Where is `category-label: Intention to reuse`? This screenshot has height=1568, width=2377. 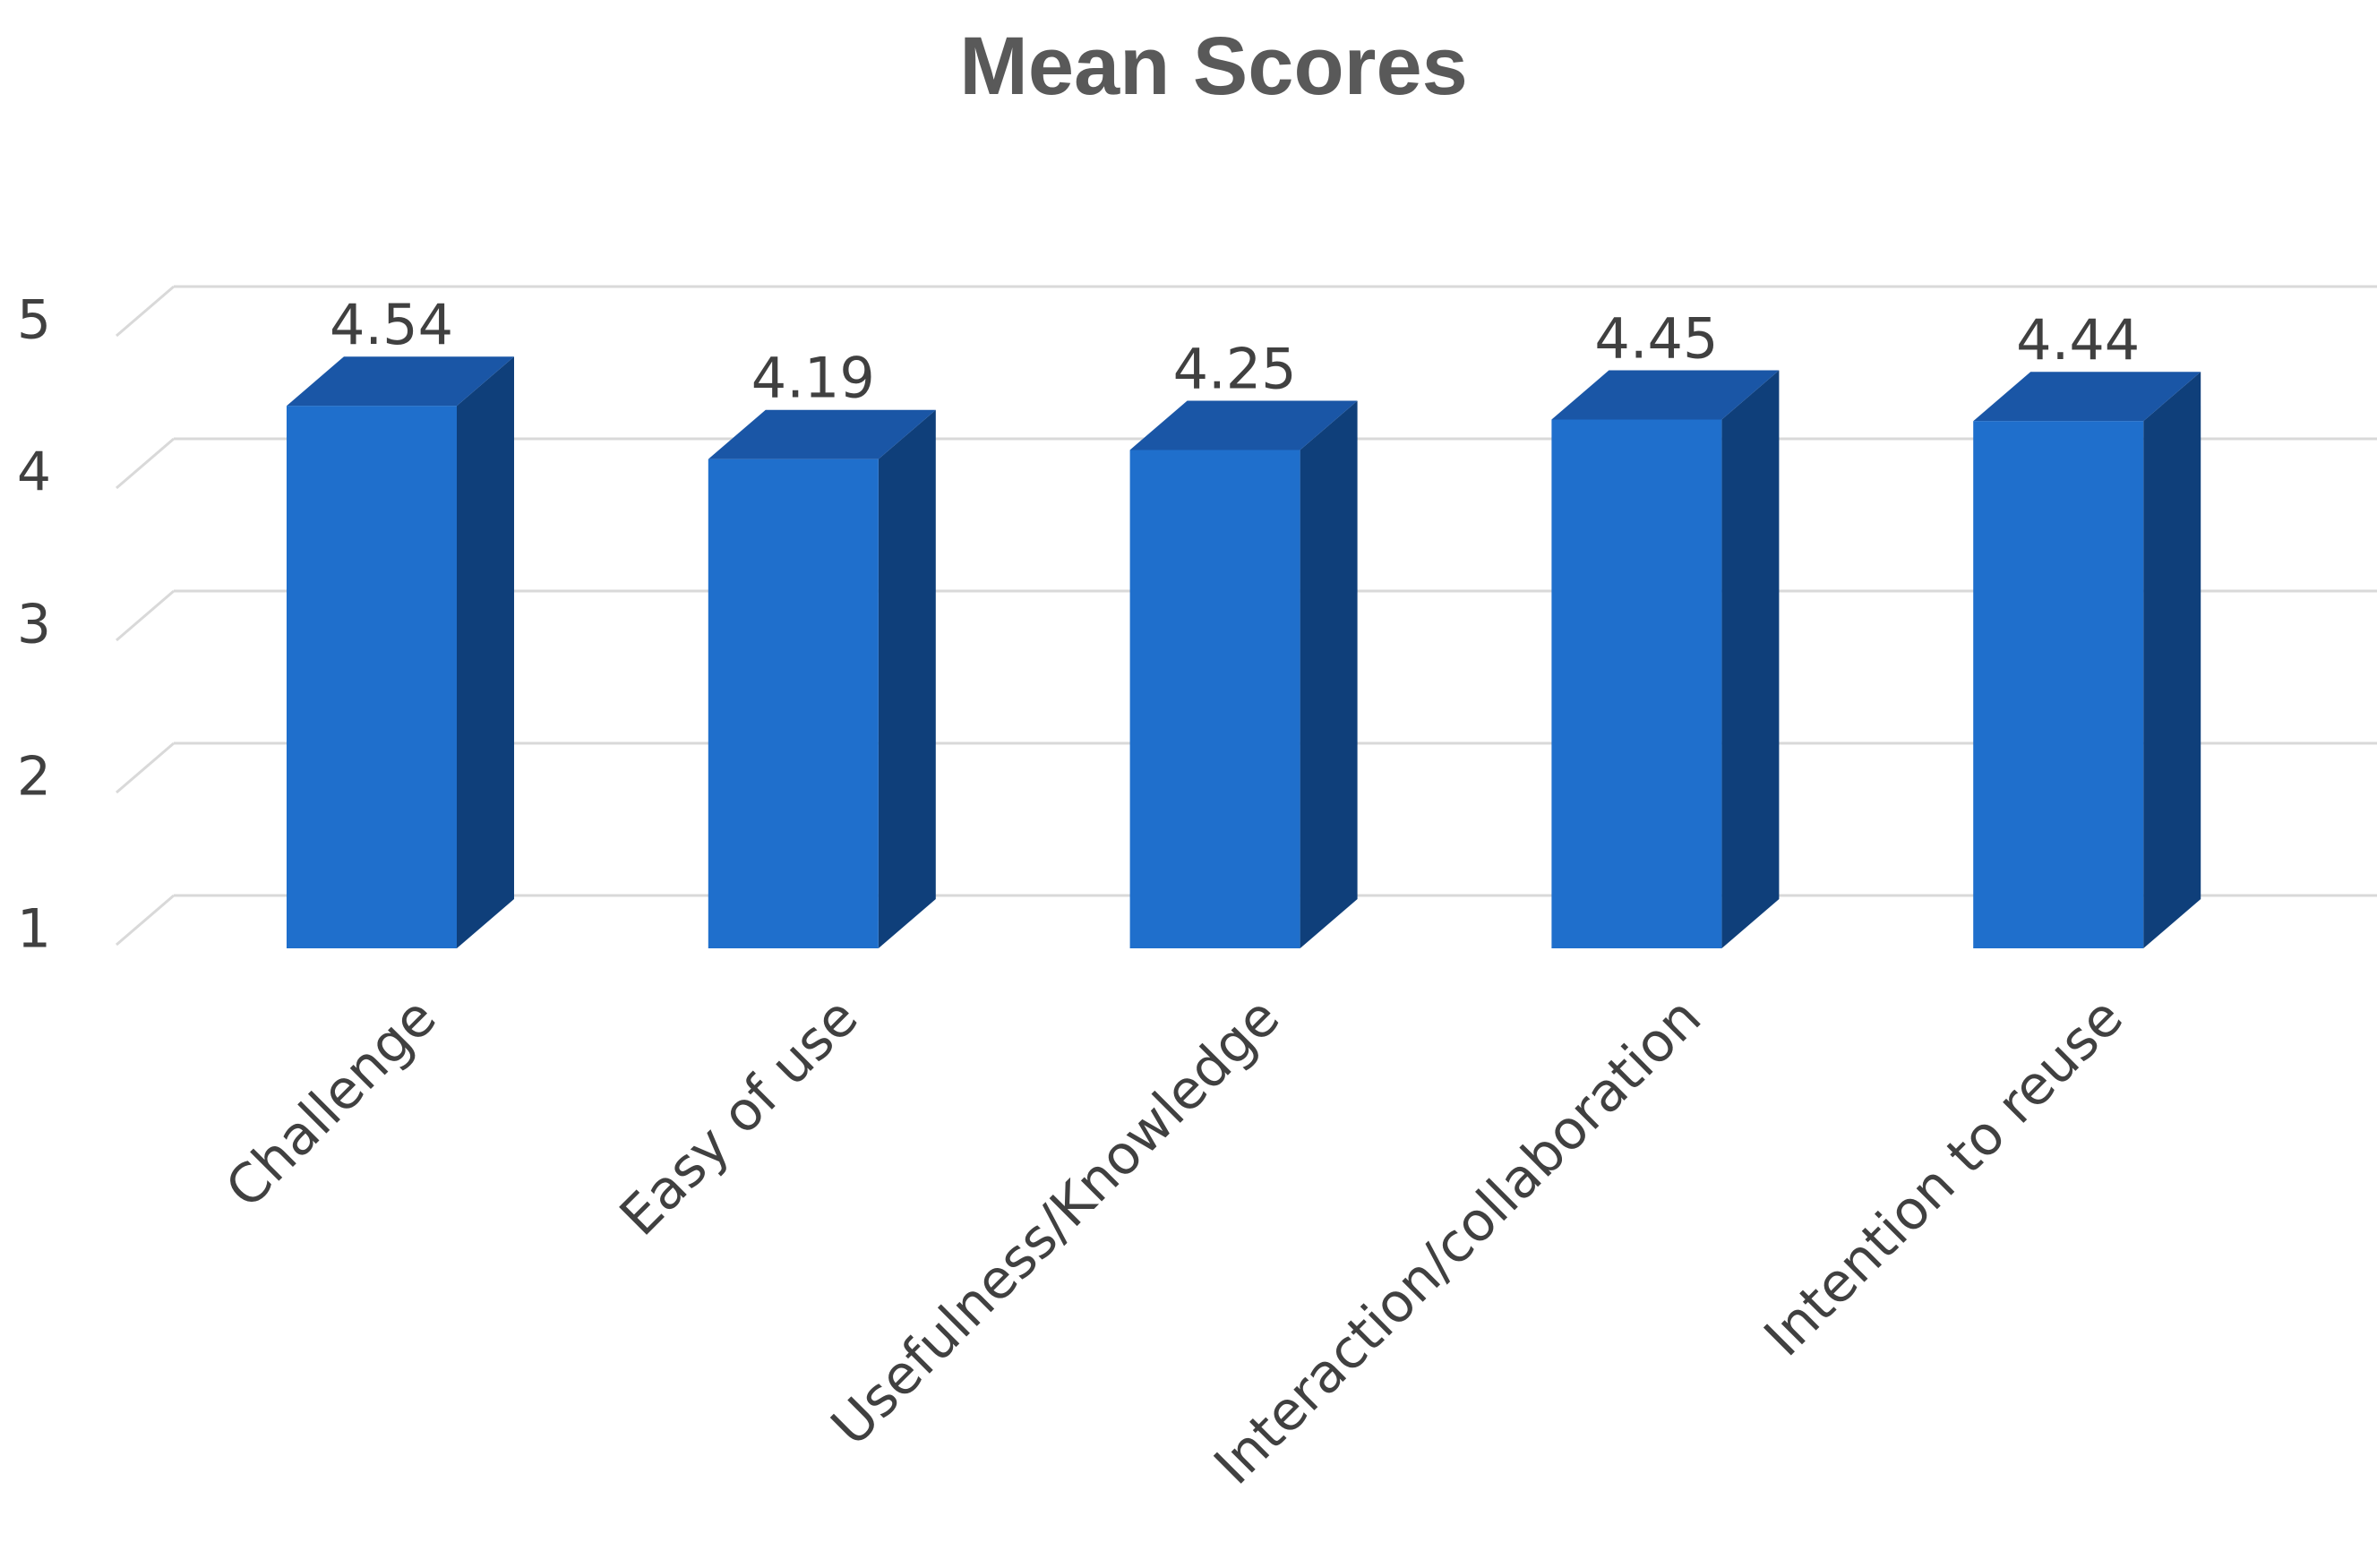 category-label: Intention to reuse is located at coordinates (1944, 1177).